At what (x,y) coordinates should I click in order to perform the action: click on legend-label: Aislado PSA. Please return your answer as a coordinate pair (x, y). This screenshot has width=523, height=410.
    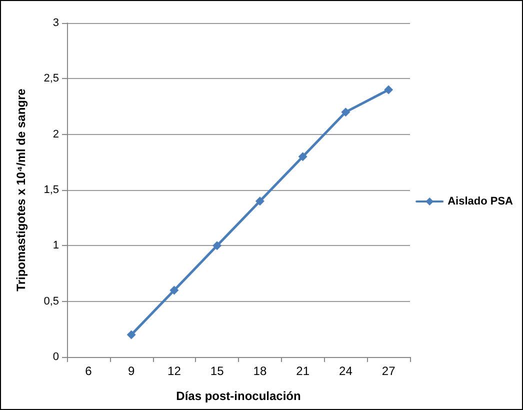
    Looking at the image, I should click on (481, 202).